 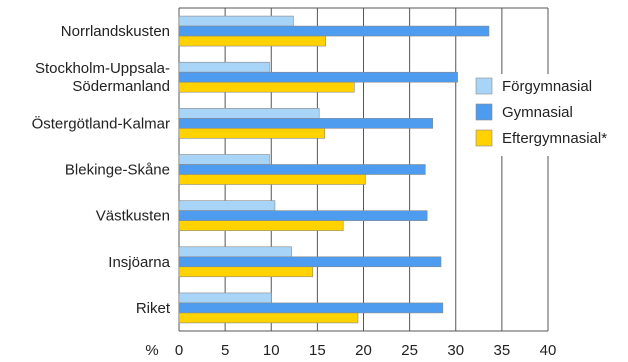 What do you see at coordinates (115, 31) in the screenshot?
I see `category-label: Norrlandskusten` at bounding box center [115, 31].